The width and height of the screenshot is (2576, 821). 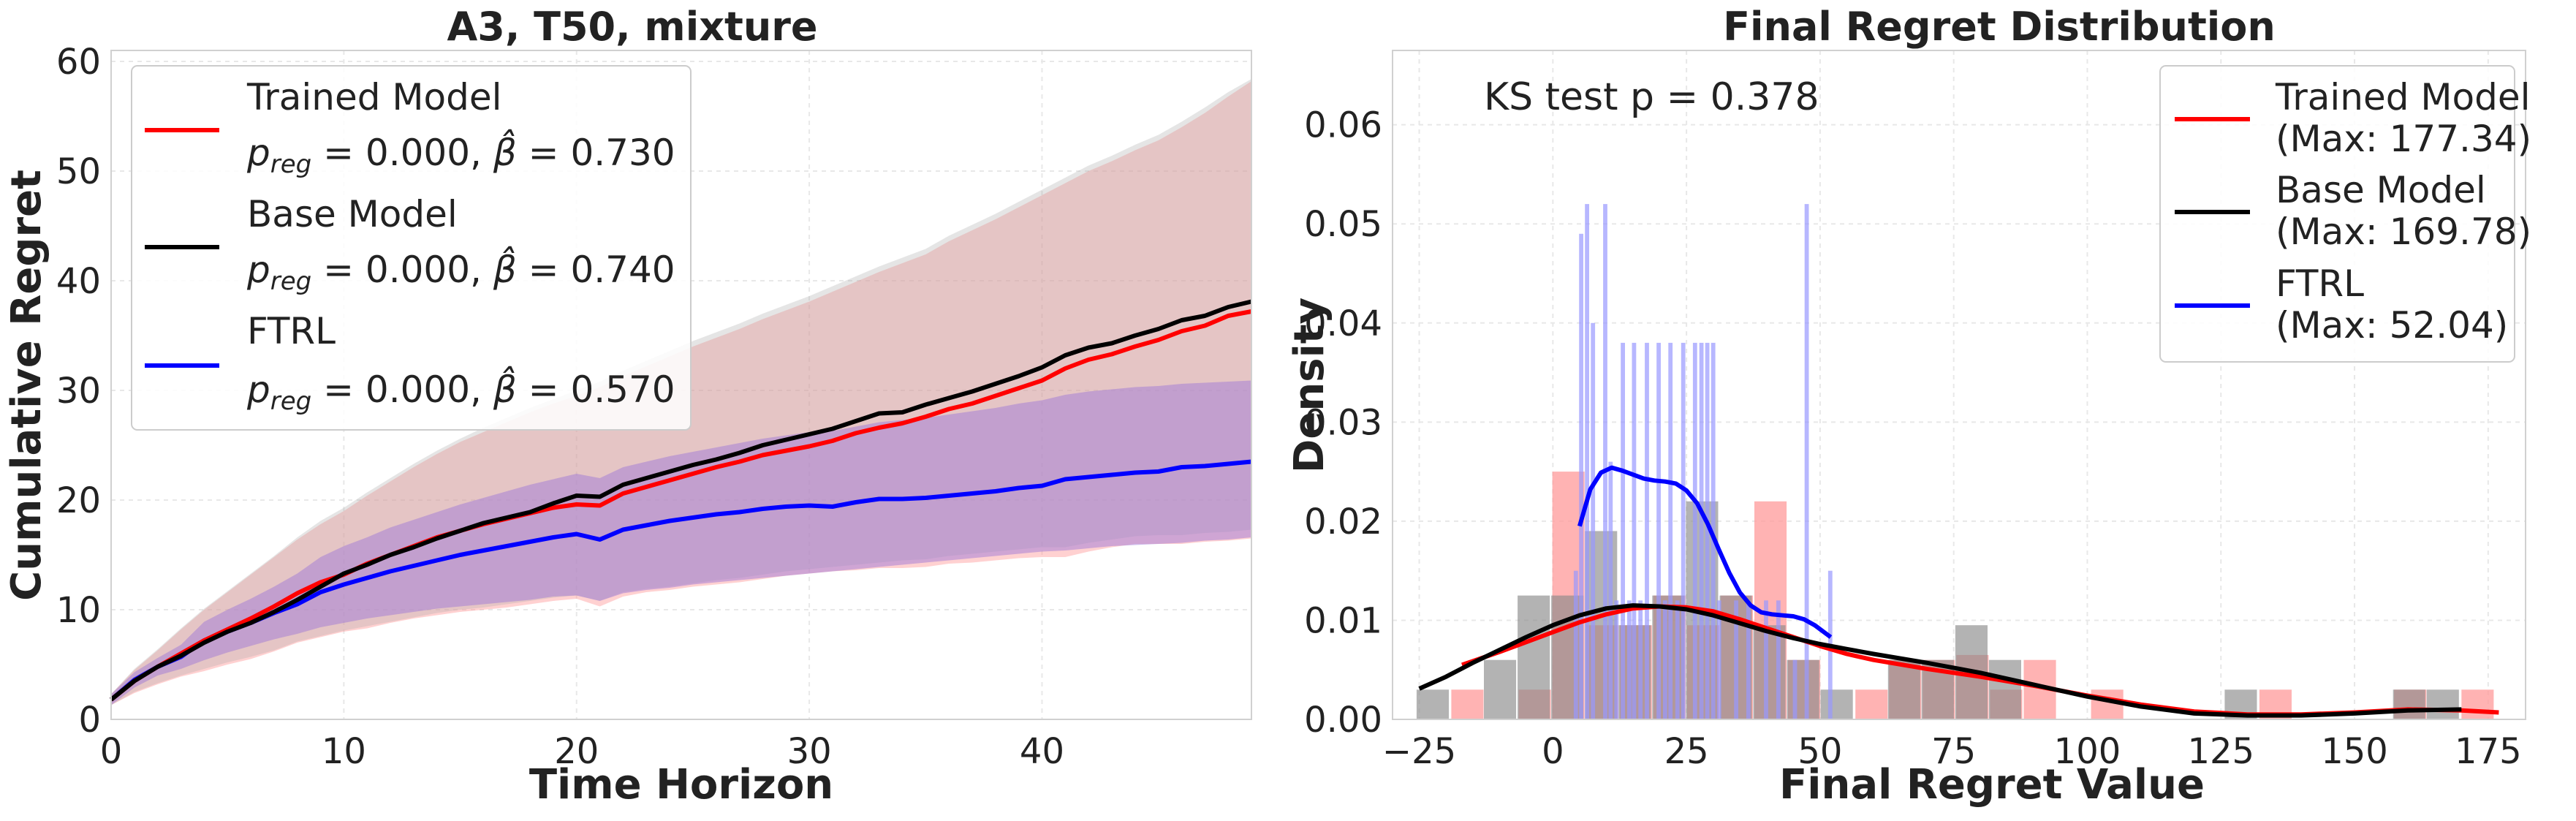 What do you see at coordinates (78, 62) in the screenshot?
I see `left-y-tick-label: 60` at bounding box center [78, 62].